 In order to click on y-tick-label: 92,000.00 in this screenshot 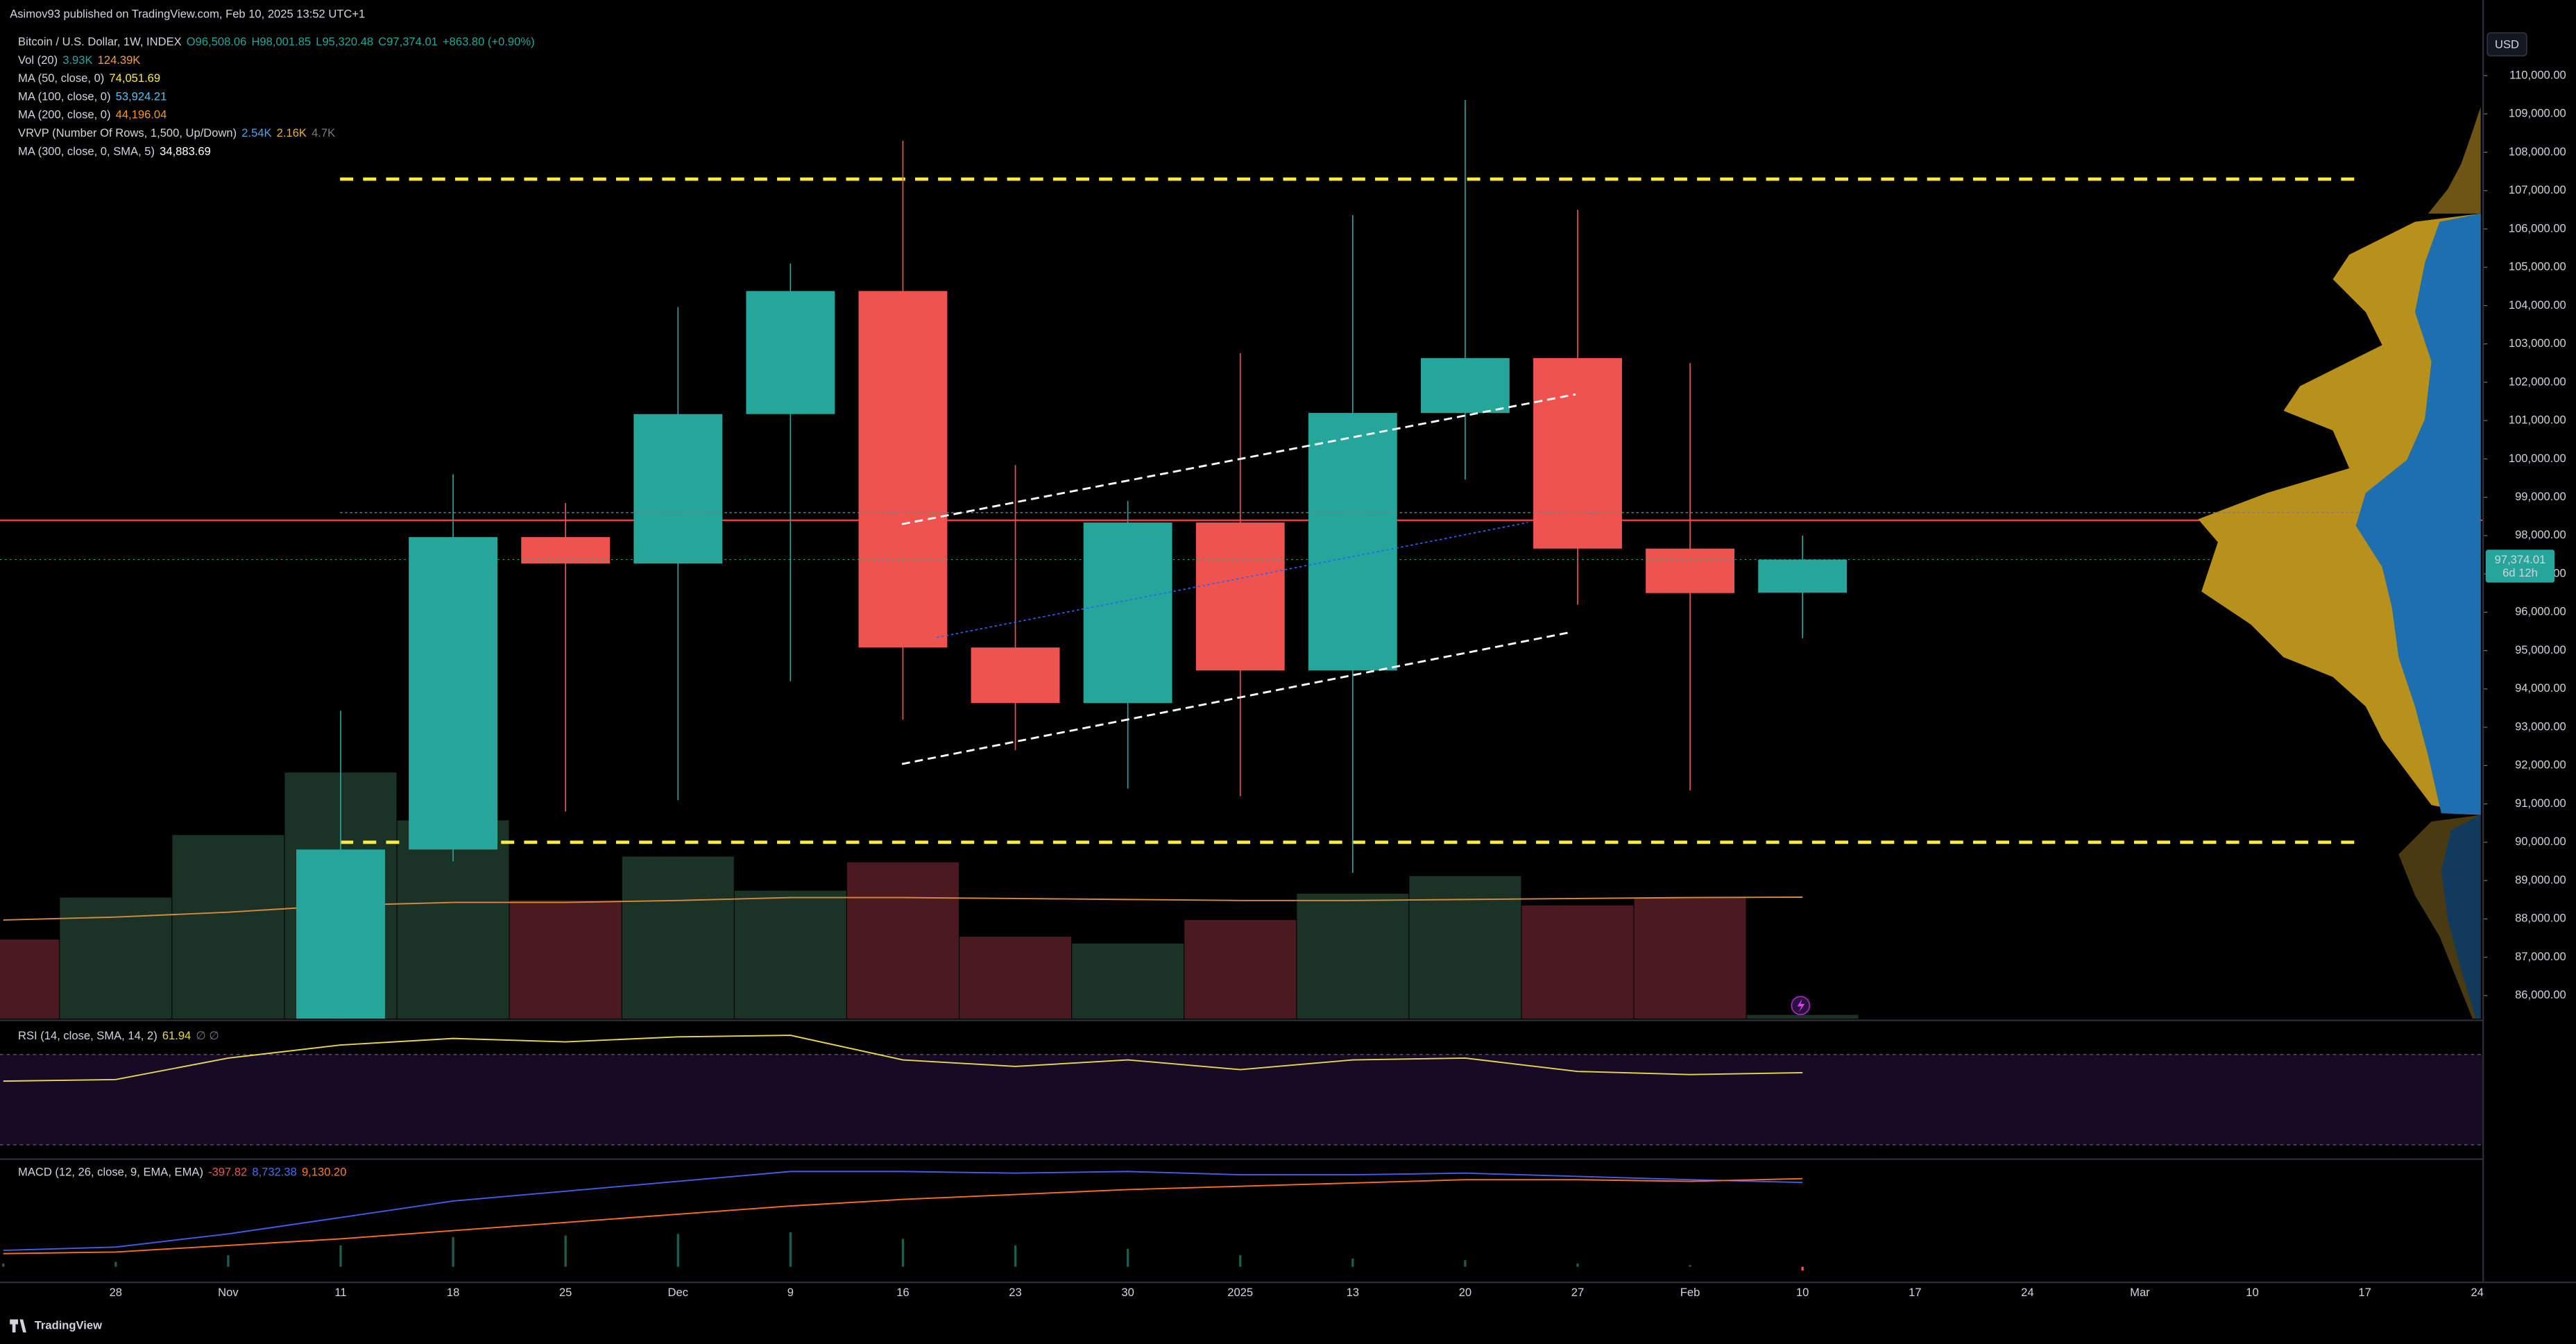, I will do `click(2540, 765)`.